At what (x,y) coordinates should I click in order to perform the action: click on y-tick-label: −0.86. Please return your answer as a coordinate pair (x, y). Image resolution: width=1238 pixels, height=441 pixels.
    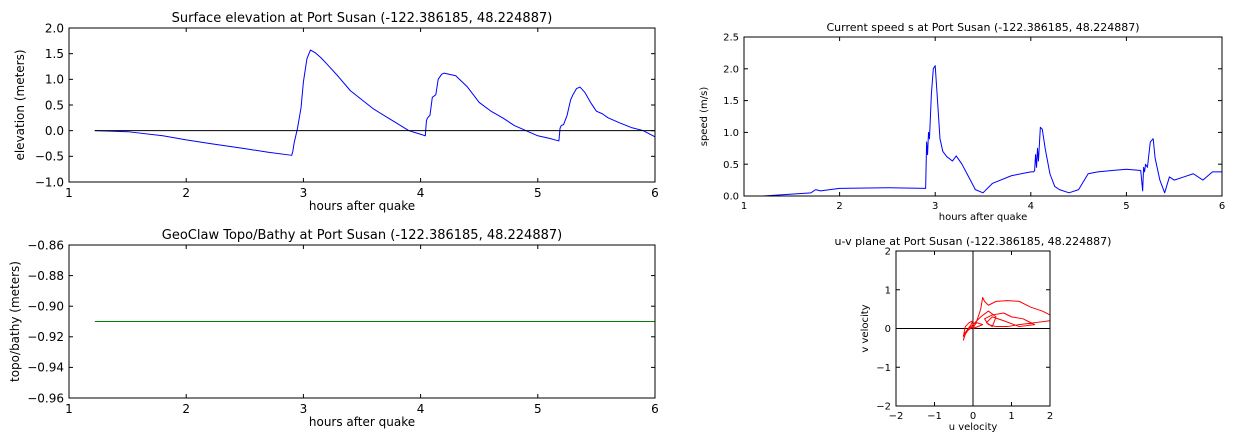
    Looking at the image, I should click on (45, 245).